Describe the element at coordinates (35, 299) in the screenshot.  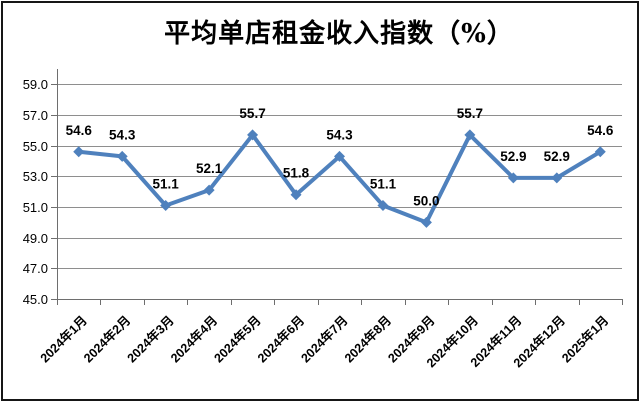
I see `y-tick-label: 45.0` at that location.